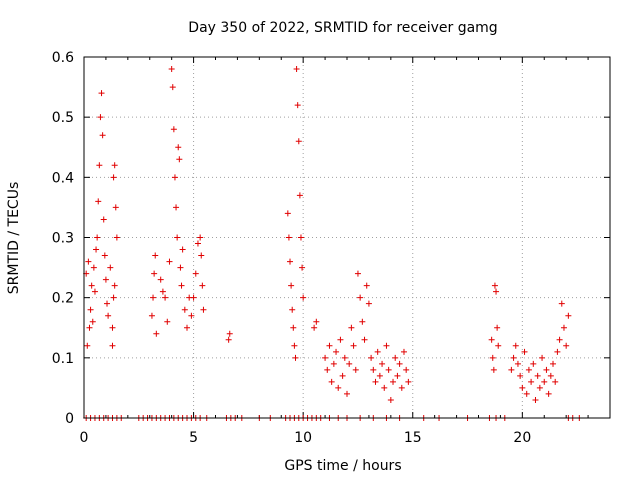 The image size is (640, 480). What do you see at coordinates (63, 299) in the screenshot?
I see `y-tick-label: 0.2` at bounding box center [63, 299].